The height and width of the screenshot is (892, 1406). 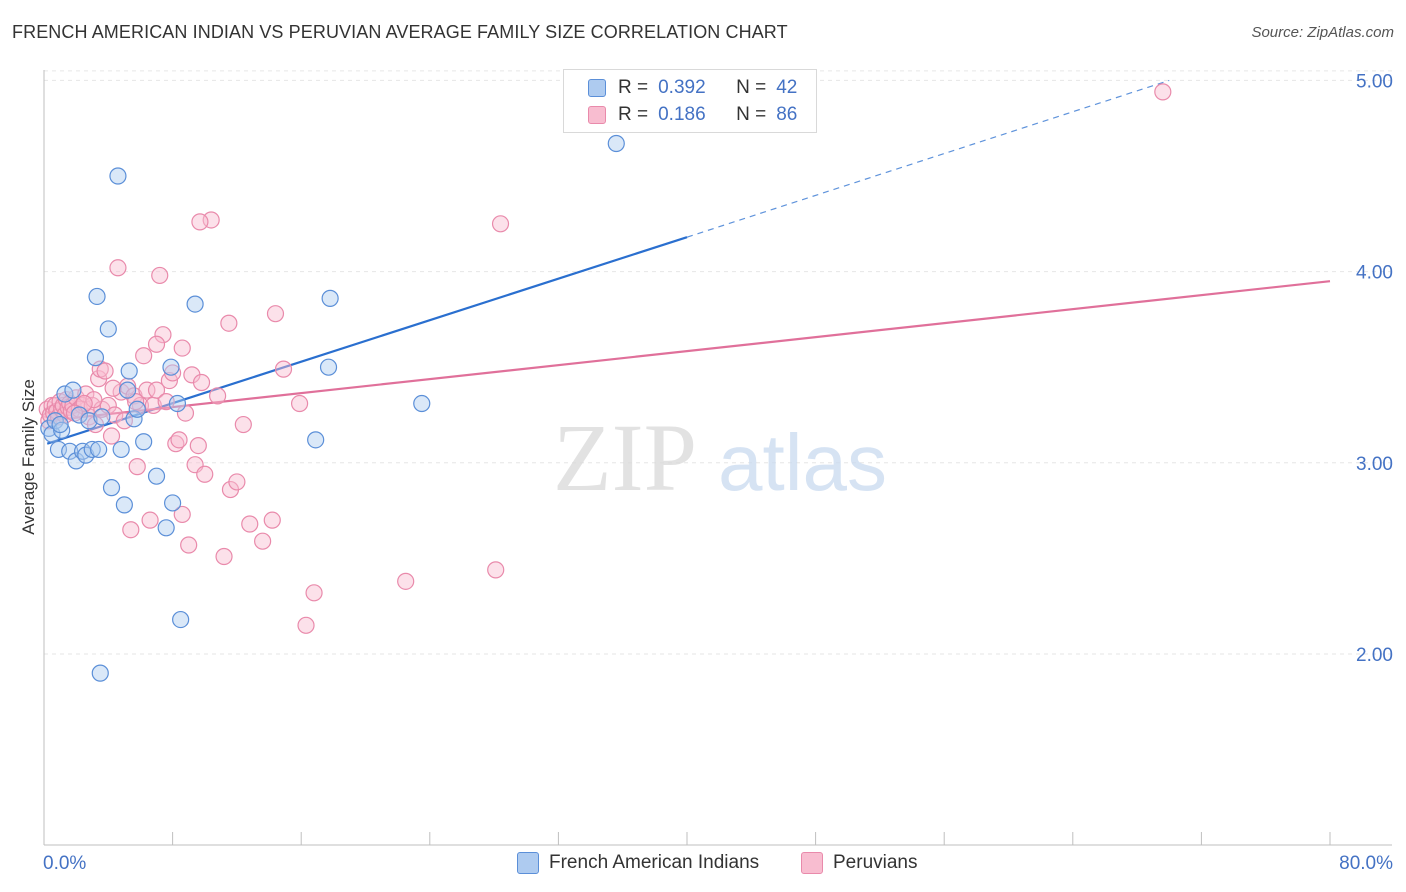 What do you see at coordinates (802, 462) in the screenshot?
I see `watermark-atlas: atlas` at bounding box center [802, 462].